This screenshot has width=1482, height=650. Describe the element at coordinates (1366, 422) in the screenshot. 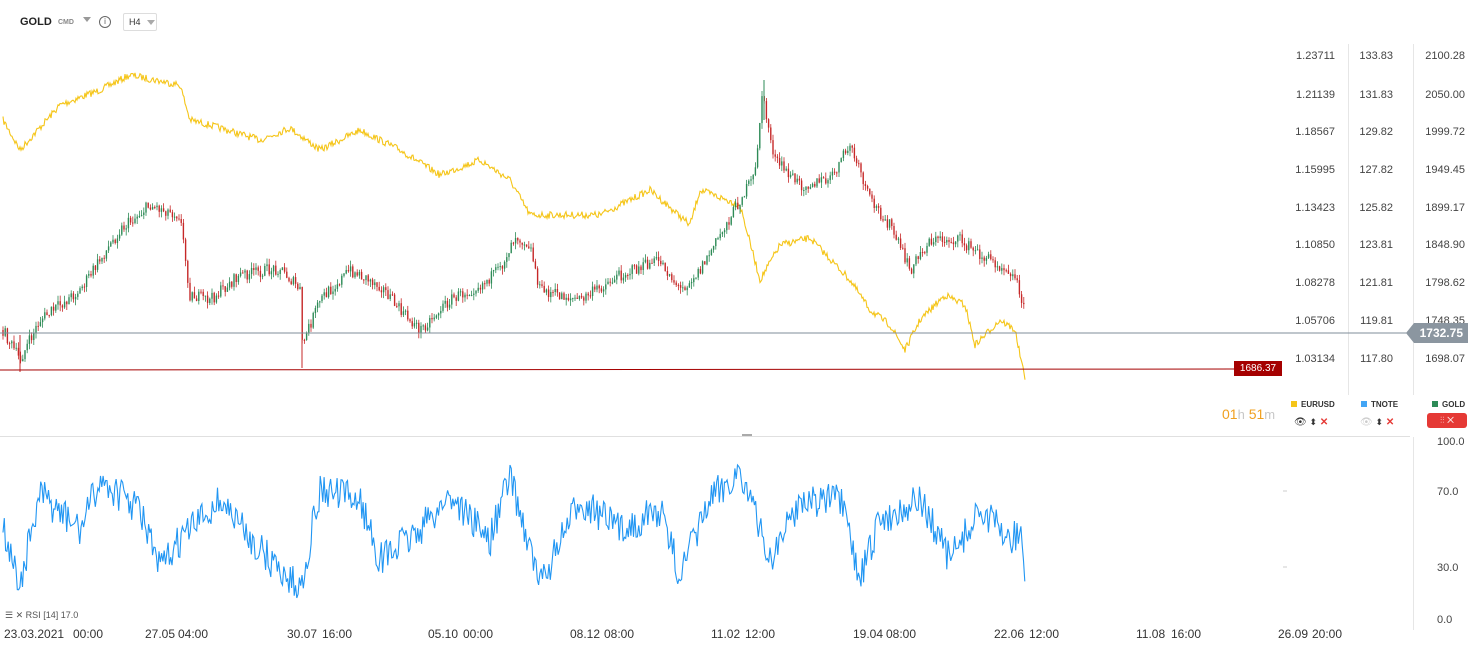

I see `eye-hidden-icon: 👁` at that location.